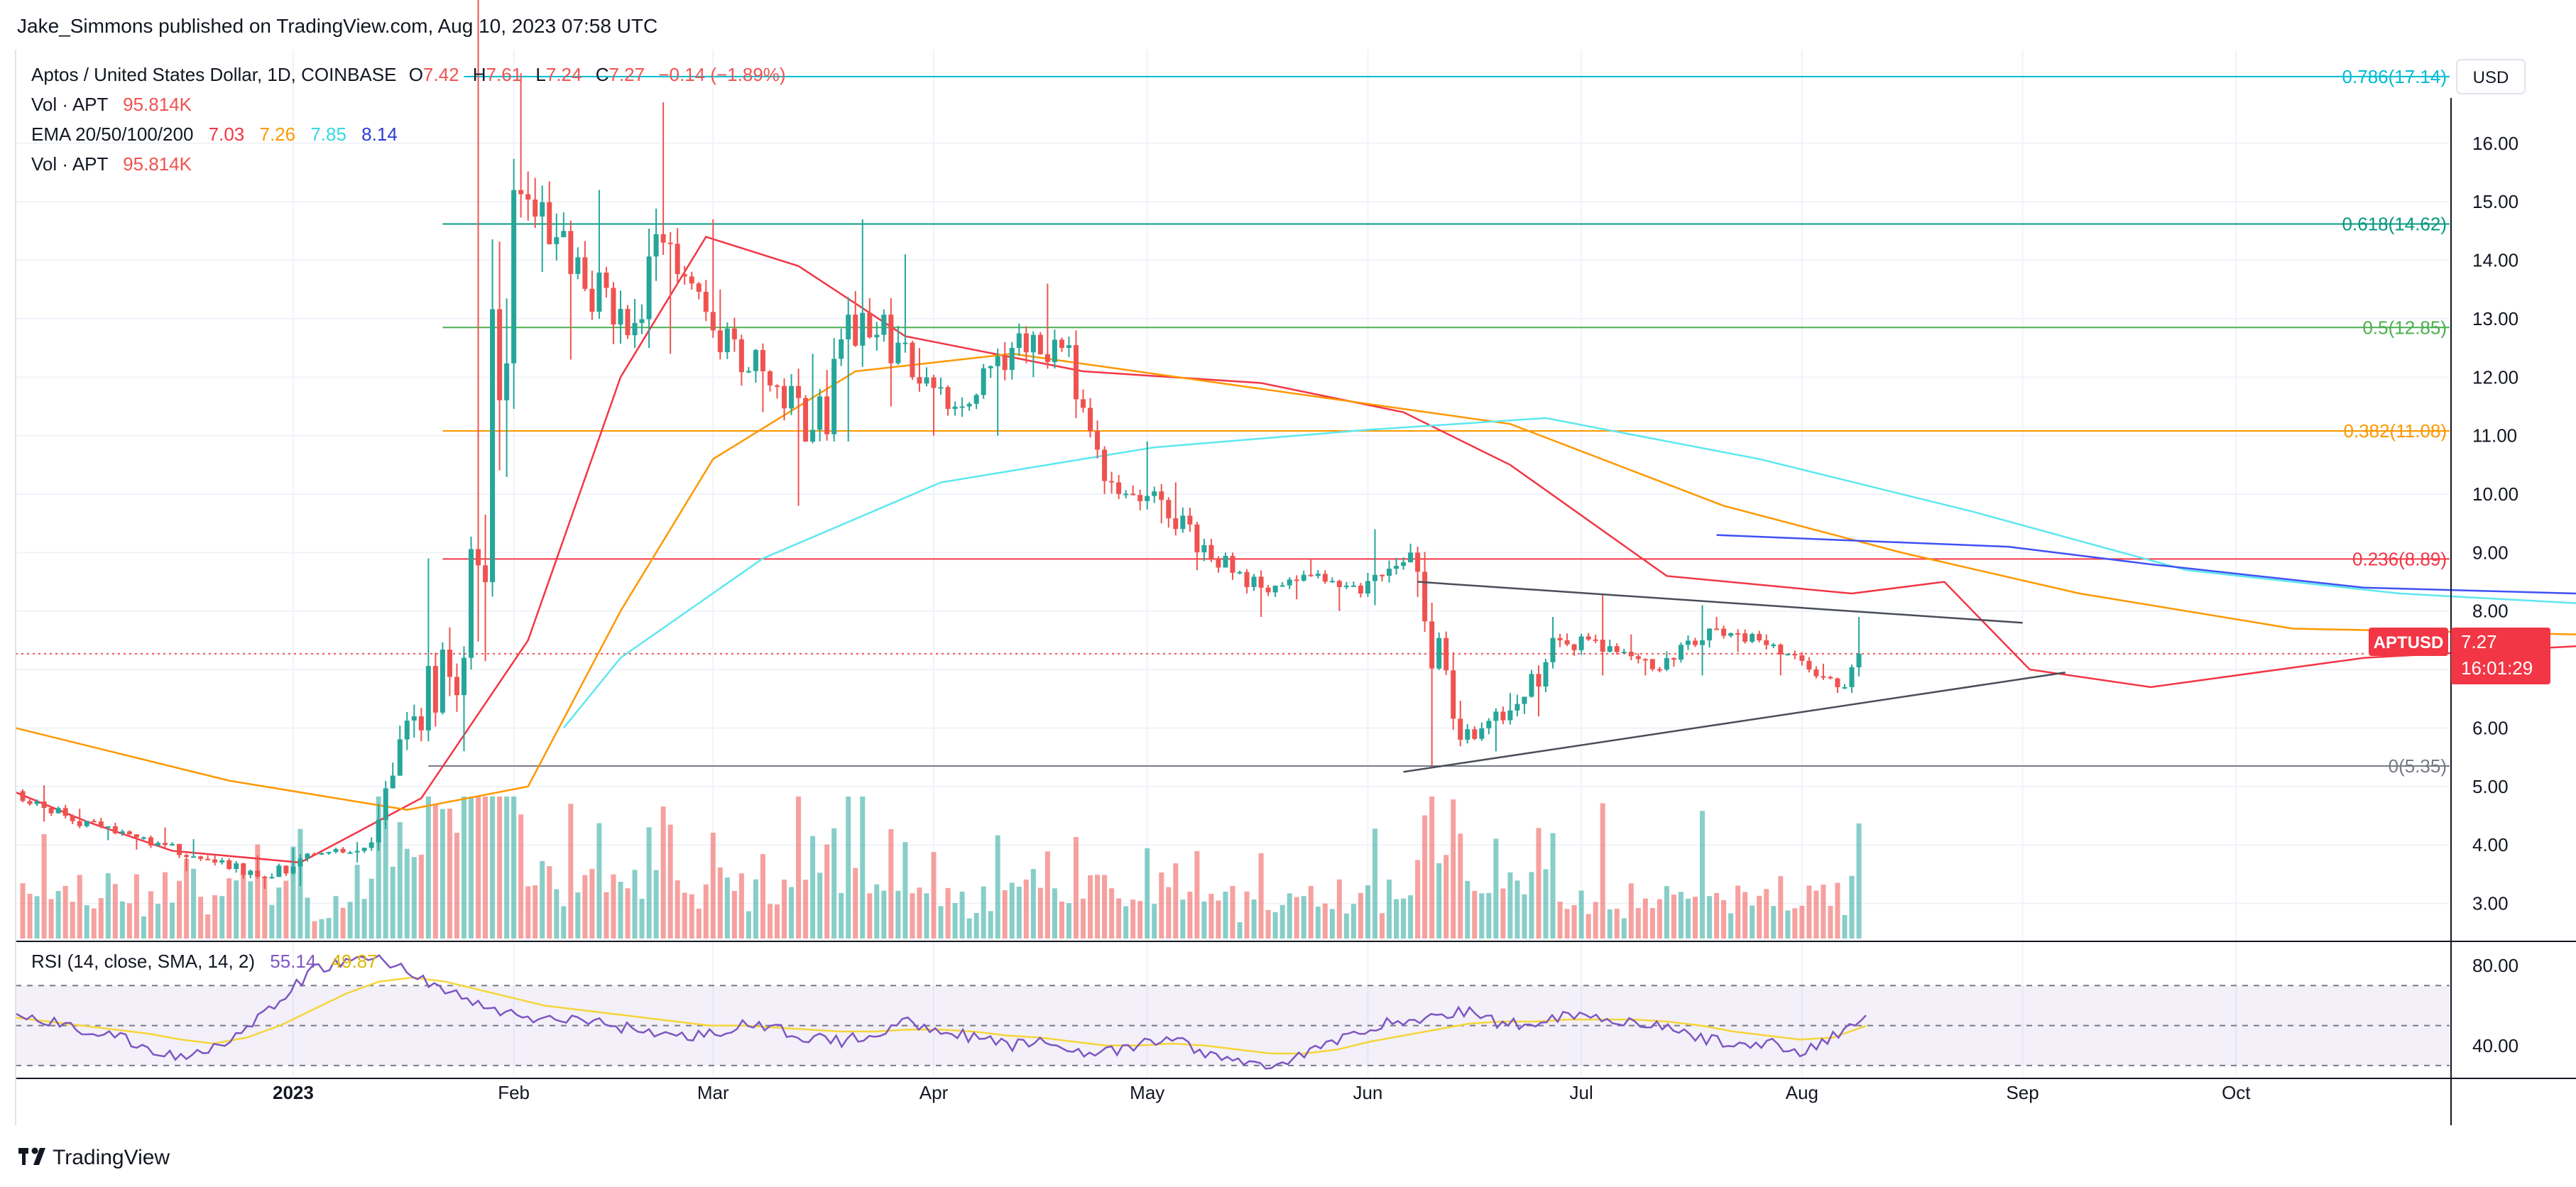  Describe the element at coordinates (1233, 1025) in the screenshot. I see `rsi-pane` at that location.